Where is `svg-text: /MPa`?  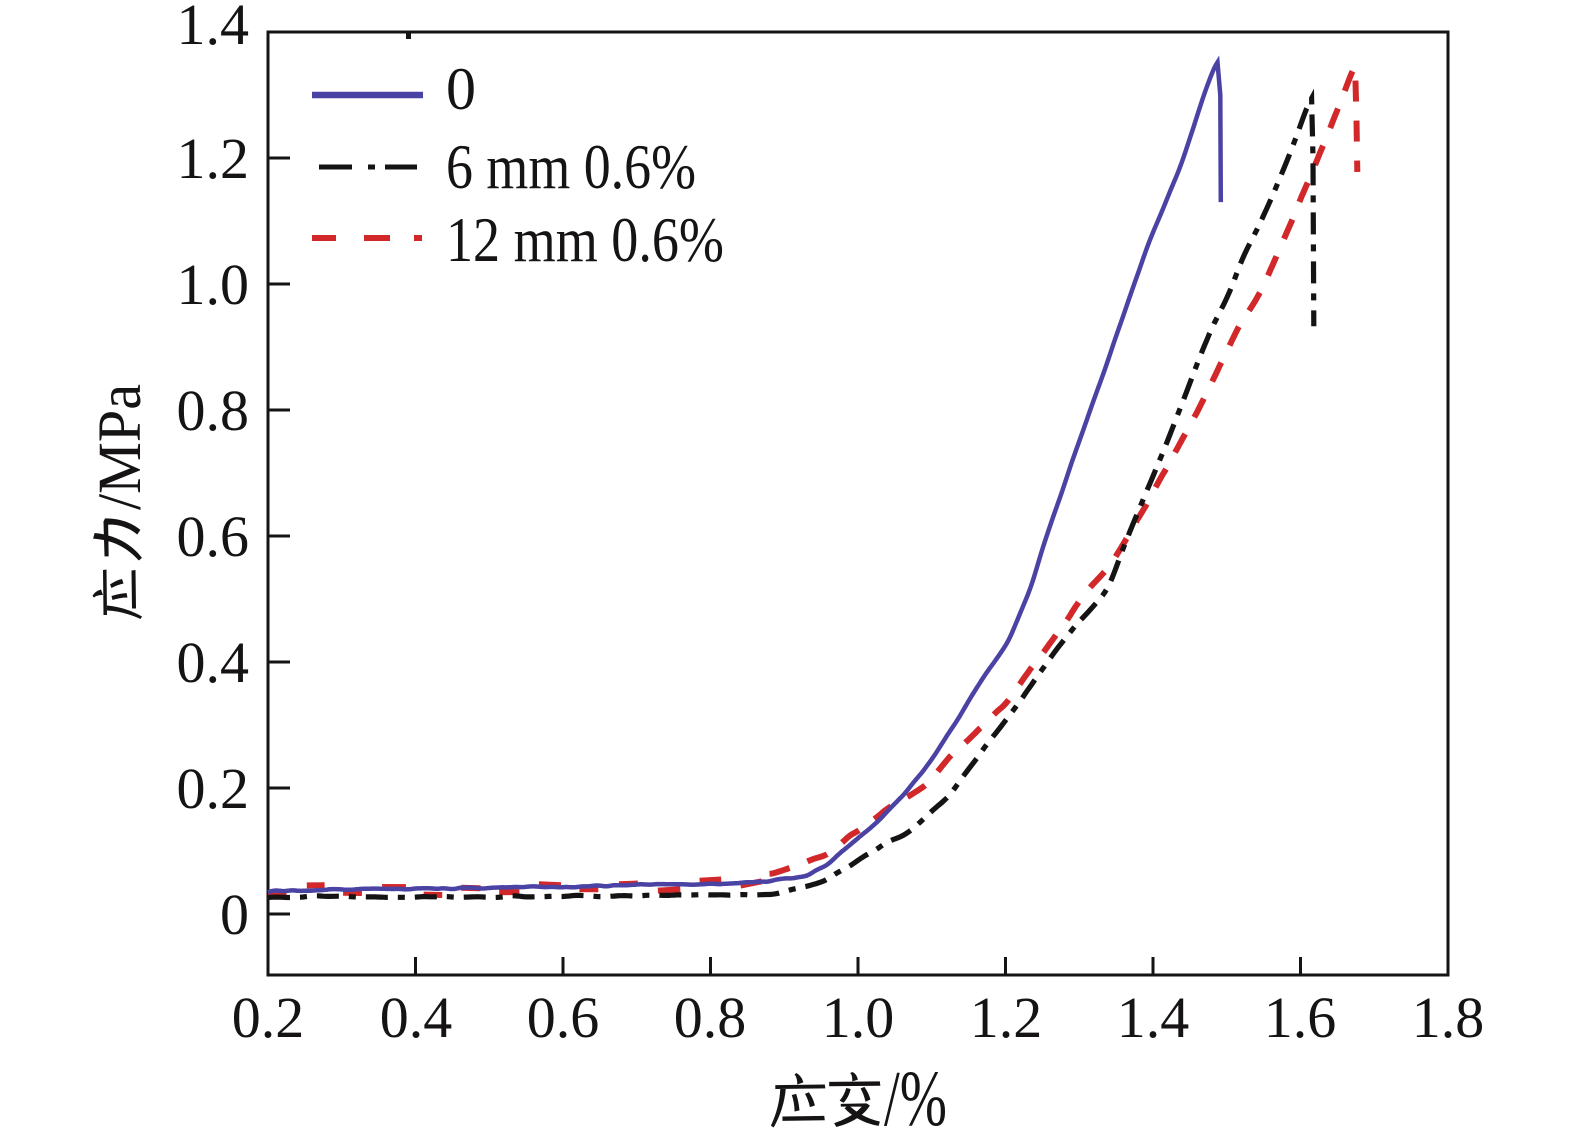
svg-text: /MPa is located at coordinates (120, 447).